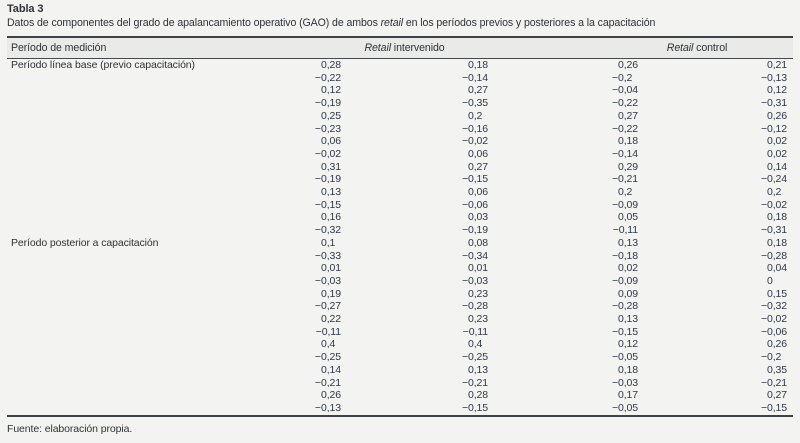 The width and height of the screenshot is (800, 443). I want to click on value-cell: 0,40, so click(328, 344).